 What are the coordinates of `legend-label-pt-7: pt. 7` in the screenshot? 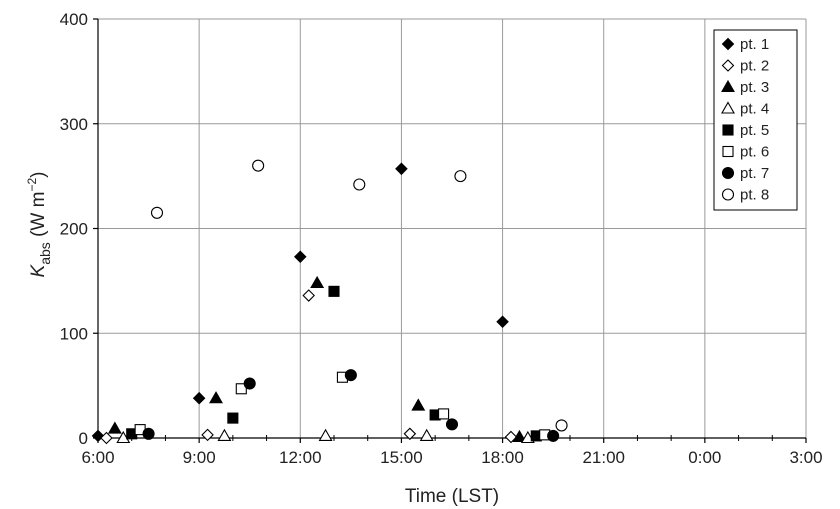 It's located at (754, 173).